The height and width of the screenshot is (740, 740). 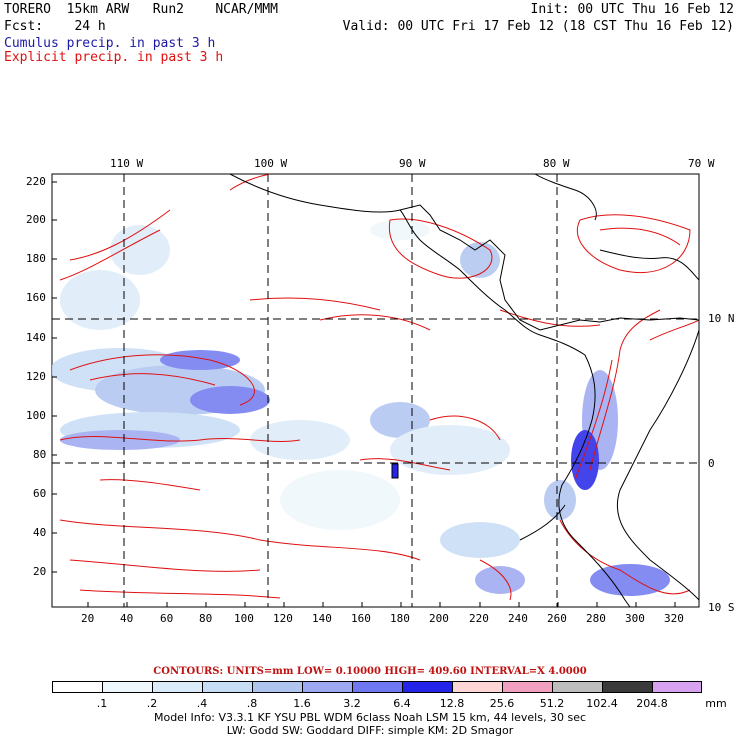 What do you see at coordinates (716, 703) in the screenshot?
I see `colorbar-units: mm` at bounding box center [716, 703].